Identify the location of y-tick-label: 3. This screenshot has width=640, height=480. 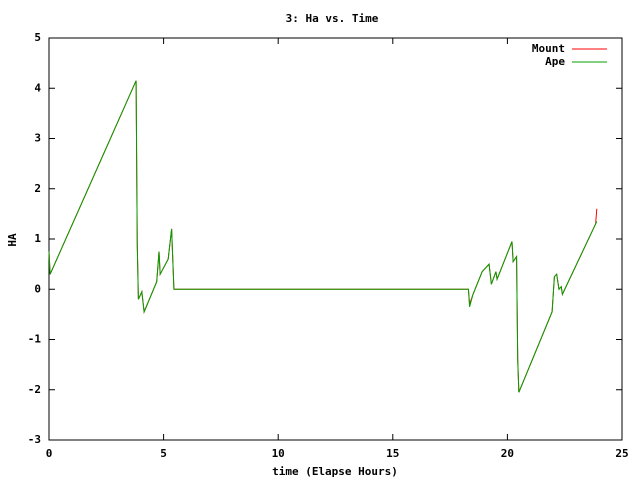
(37, 138).